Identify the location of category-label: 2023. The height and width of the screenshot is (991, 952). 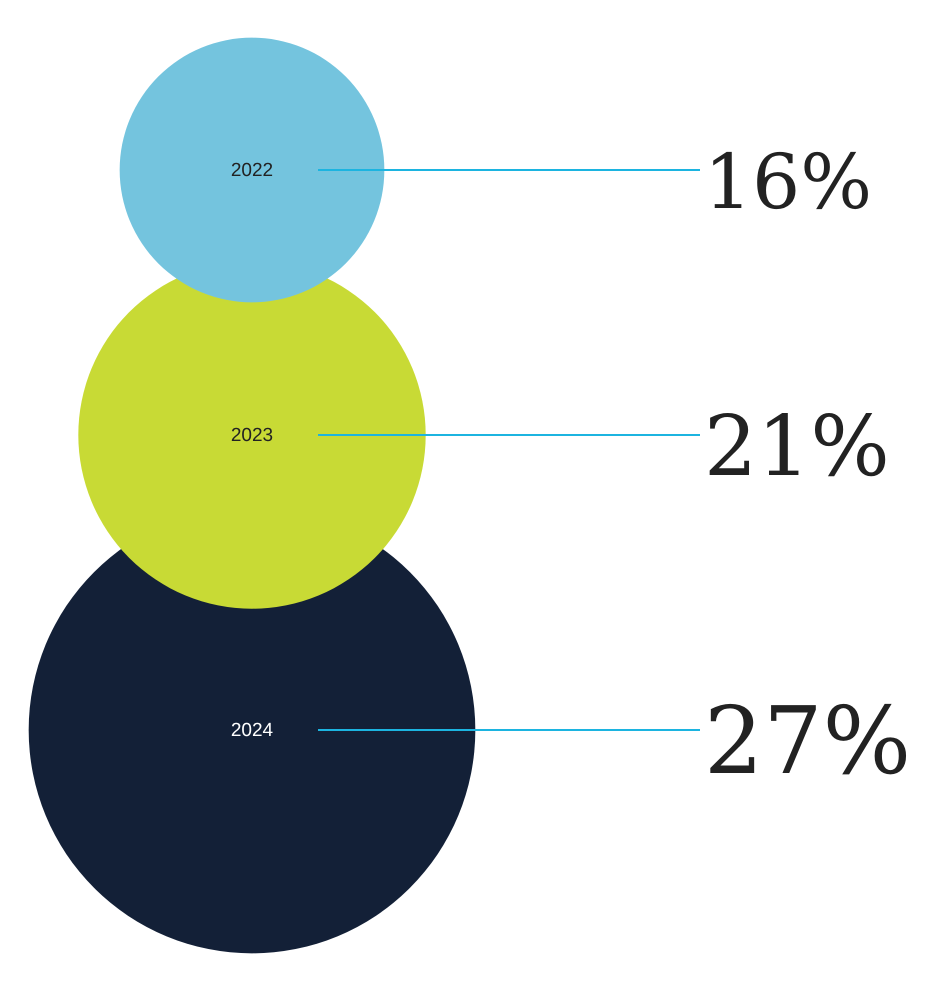
(252, 435).